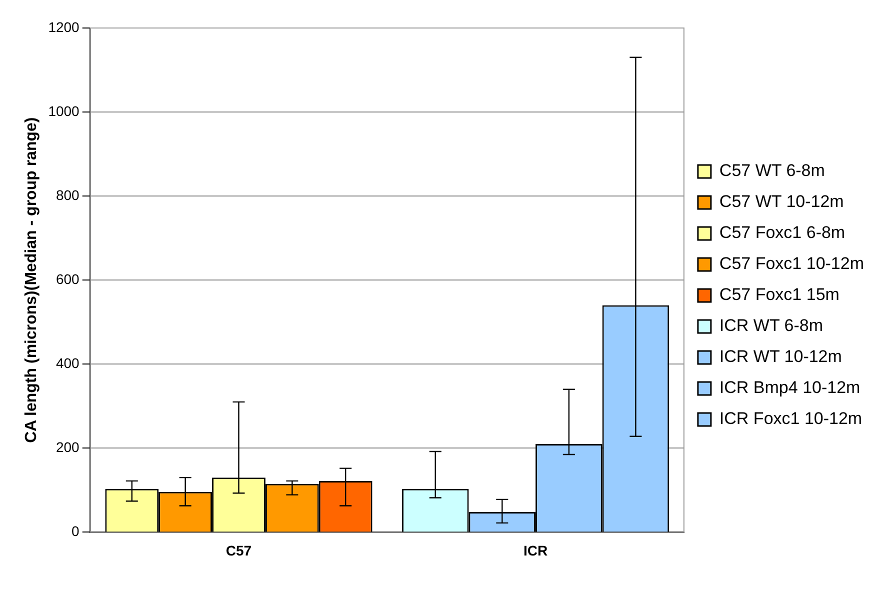  What do you see at coordinates (782, 232) in the screenshot?
I see `legend-label: C57 Foxc1 6-8m` at bounding box center [782, 232].